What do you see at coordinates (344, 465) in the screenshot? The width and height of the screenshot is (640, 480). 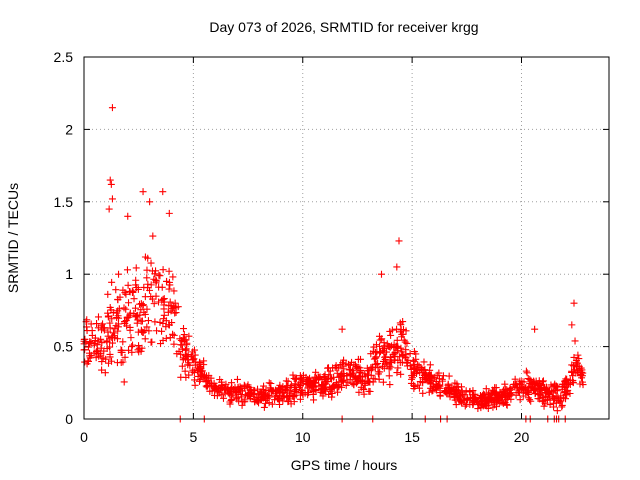 I see `x-axis-label: GPS time / hours` at bounding box center [344, 465].